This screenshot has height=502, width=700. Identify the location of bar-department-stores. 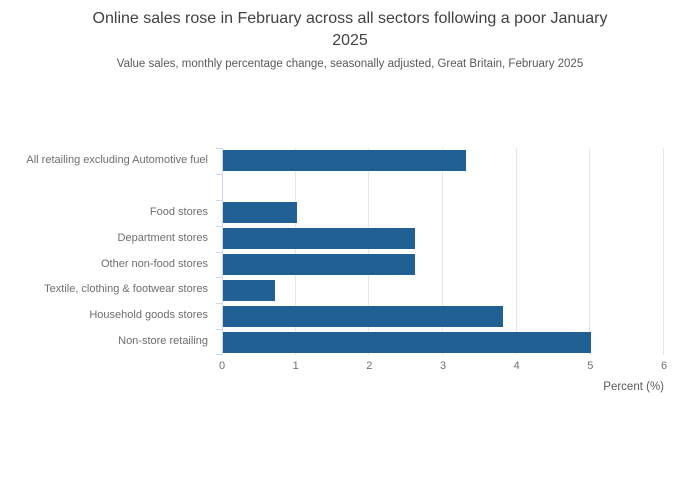
(319, 239).